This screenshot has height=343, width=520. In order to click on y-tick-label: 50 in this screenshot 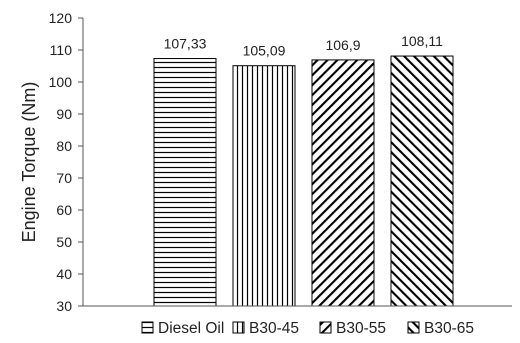, I will do `click(64, 242)`.